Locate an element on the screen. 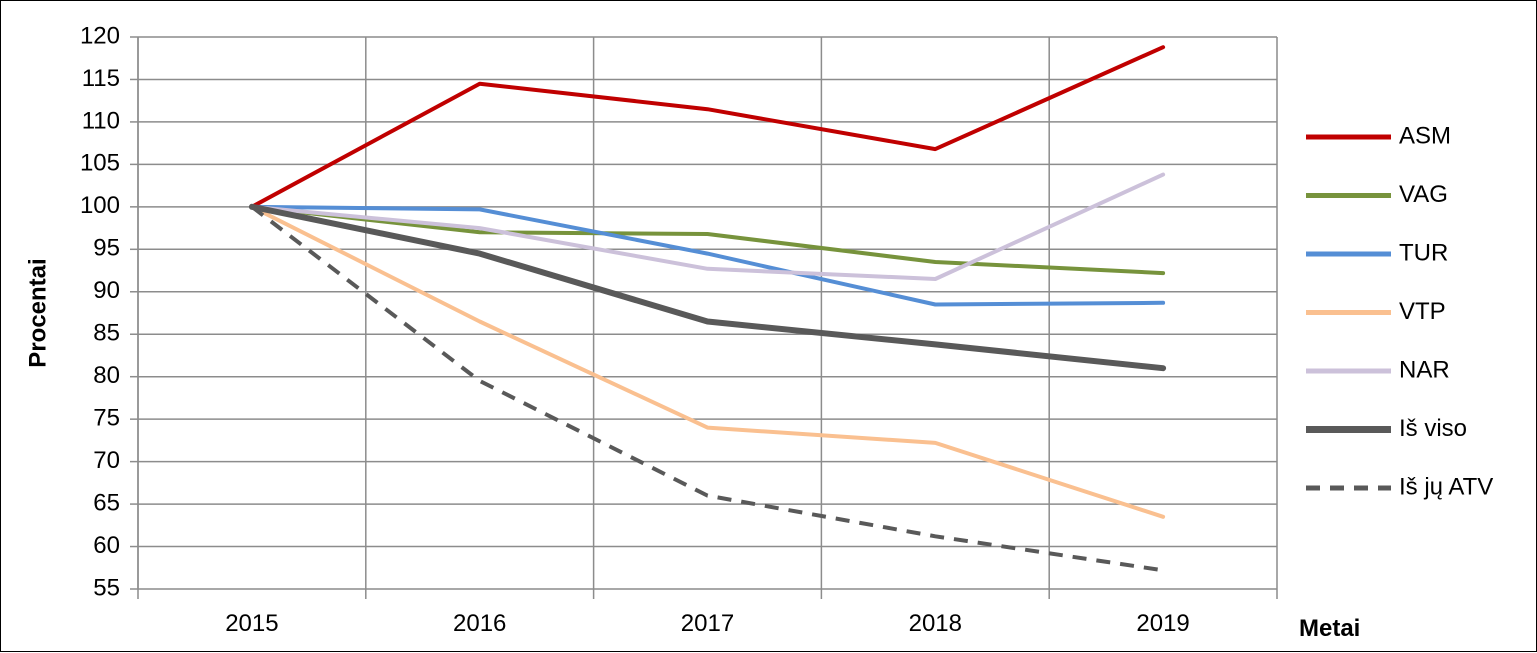 This screenshot has height=653, width=1537. y-tick-label: 95 is located at coordinates (106, 248).